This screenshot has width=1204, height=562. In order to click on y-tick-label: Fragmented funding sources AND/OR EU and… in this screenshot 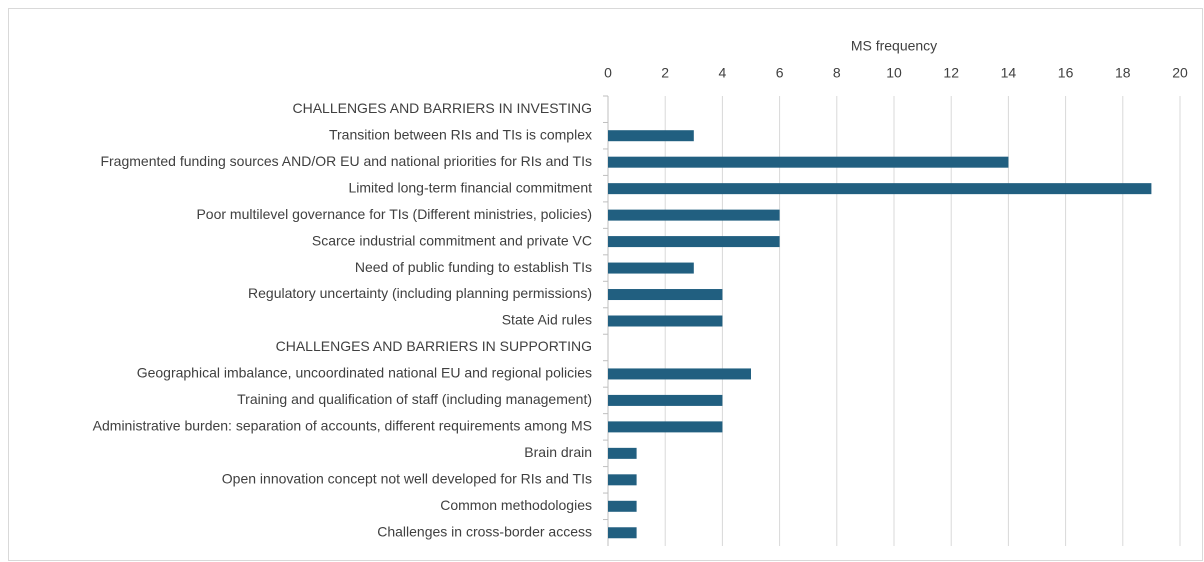, I will do `click(346, 161)`.